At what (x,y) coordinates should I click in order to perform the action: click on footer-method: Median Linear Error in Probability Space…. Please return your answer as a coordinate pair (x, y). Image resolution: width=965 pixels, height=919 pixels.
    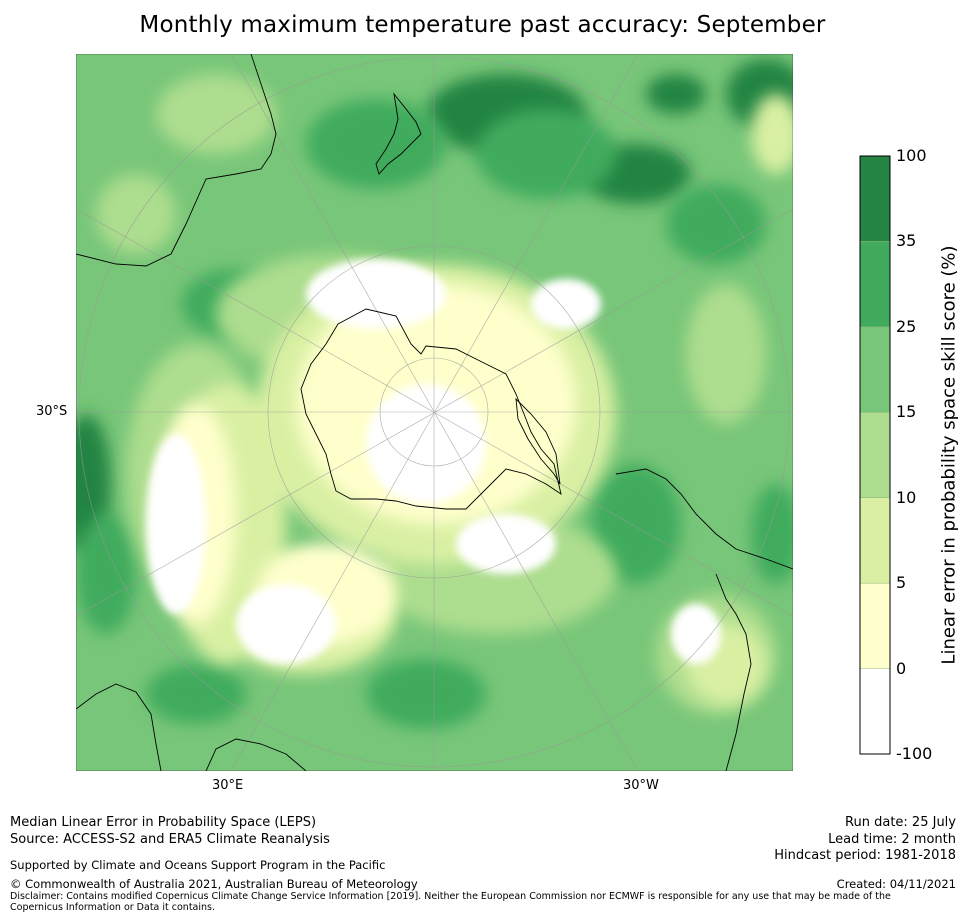
    Looking at the image, I should click on (163, 822).